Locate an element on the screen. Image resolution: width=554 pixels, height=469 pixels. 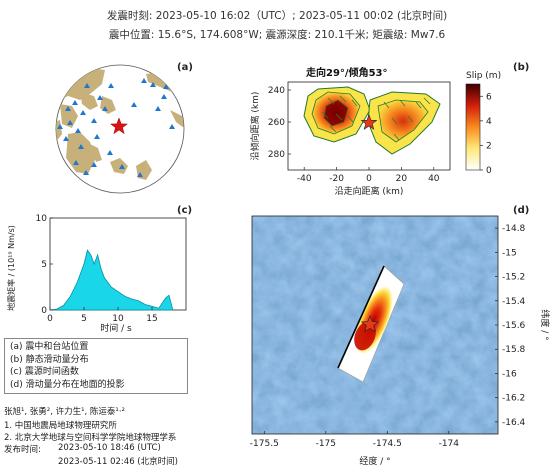
colorbar-tick-label: 4 is located at coordinates (489, 122).